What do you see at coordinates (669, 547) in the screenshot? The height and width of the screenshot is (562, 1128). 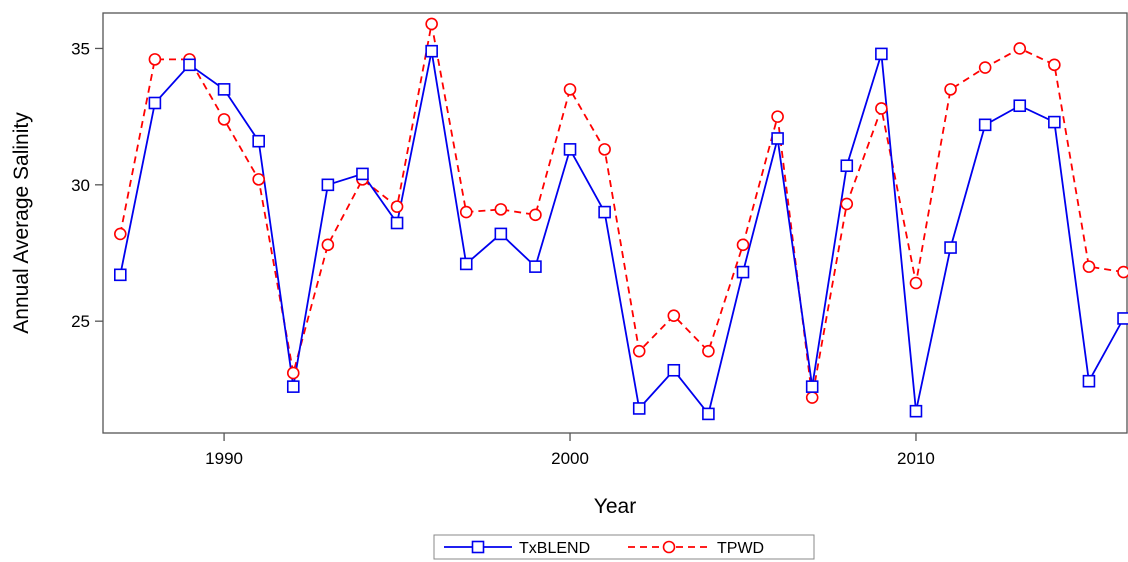 I see `legend-marker-tpwd` at bounding box center [669, 547].